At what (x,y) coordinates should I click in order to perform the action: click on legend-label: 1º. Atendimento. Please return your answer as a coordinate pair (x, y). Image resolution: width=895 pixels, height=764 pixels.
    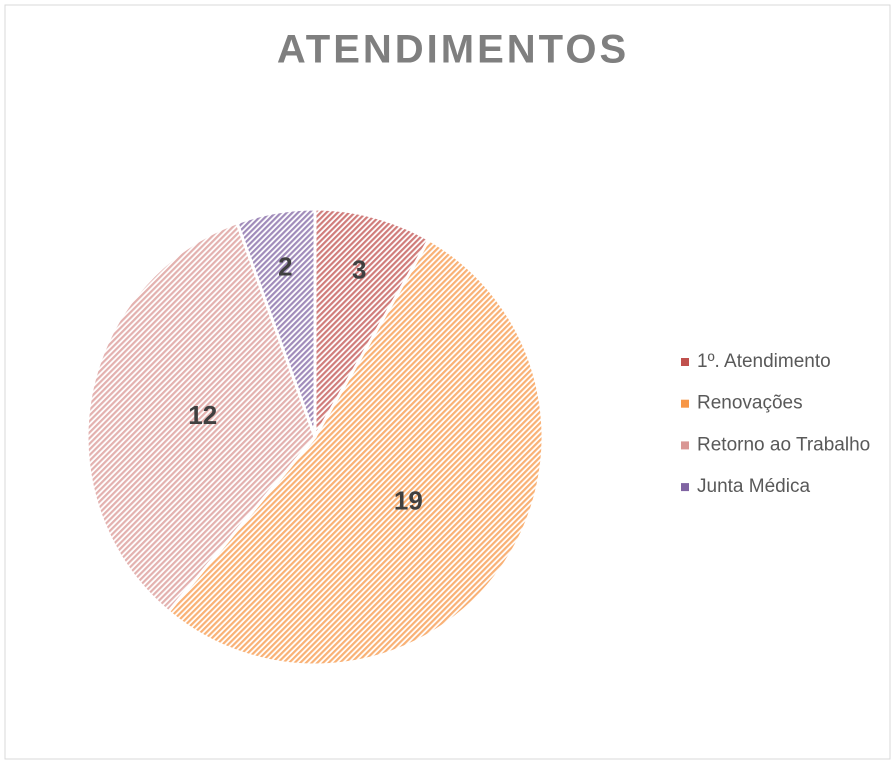
    Looking at the image, I should click on (764, 361).